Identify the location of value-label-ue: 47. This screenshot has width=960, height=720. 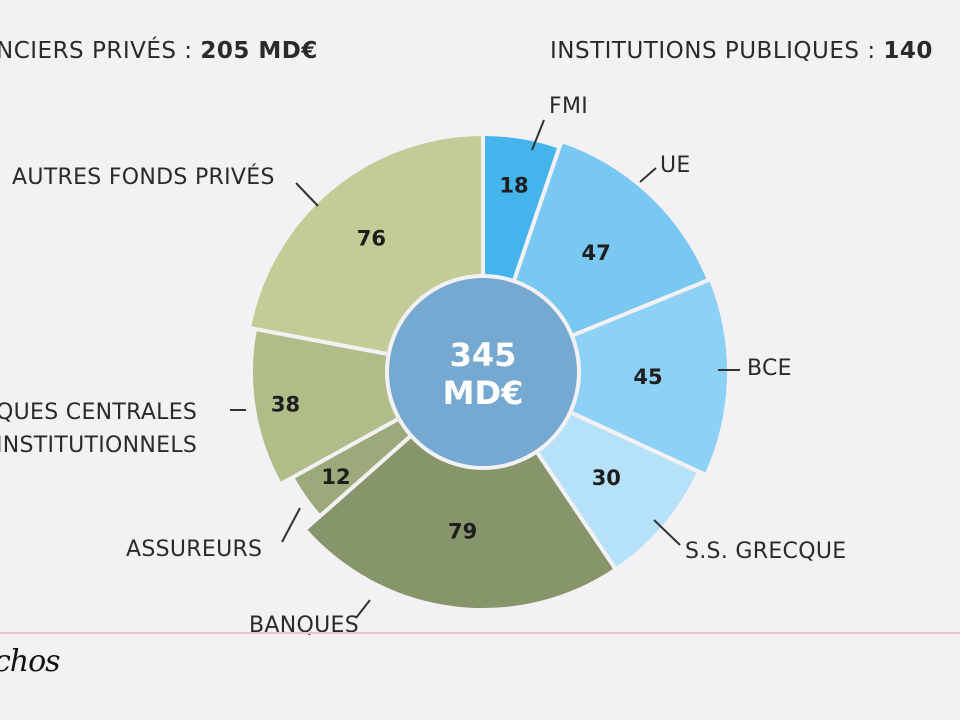
(596, 253).